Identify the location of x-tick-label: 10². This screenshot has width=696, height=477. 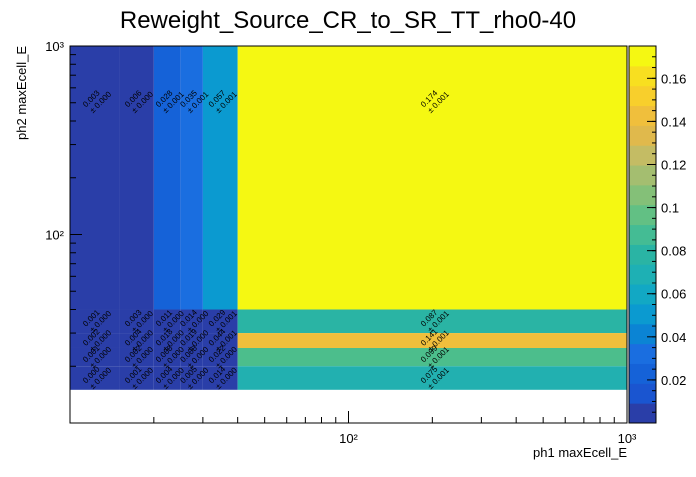
(348, 438).